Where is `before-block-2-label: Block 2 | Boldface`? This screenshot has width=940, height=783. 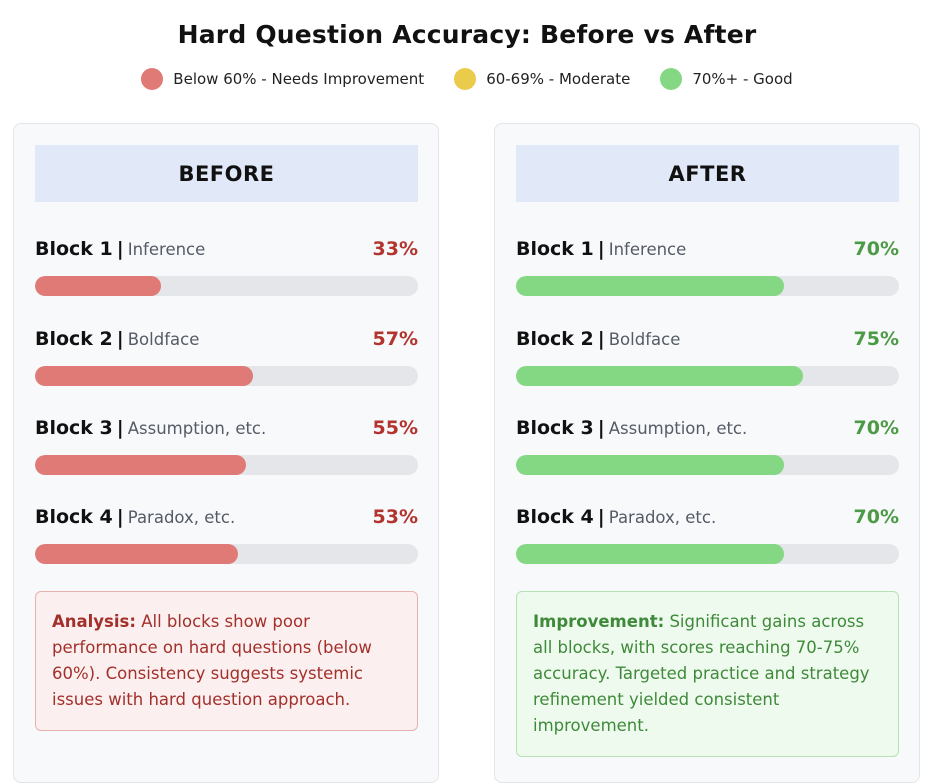 before-block-2-label: Block 2 | Boldface is located at coordinates (117, 339).